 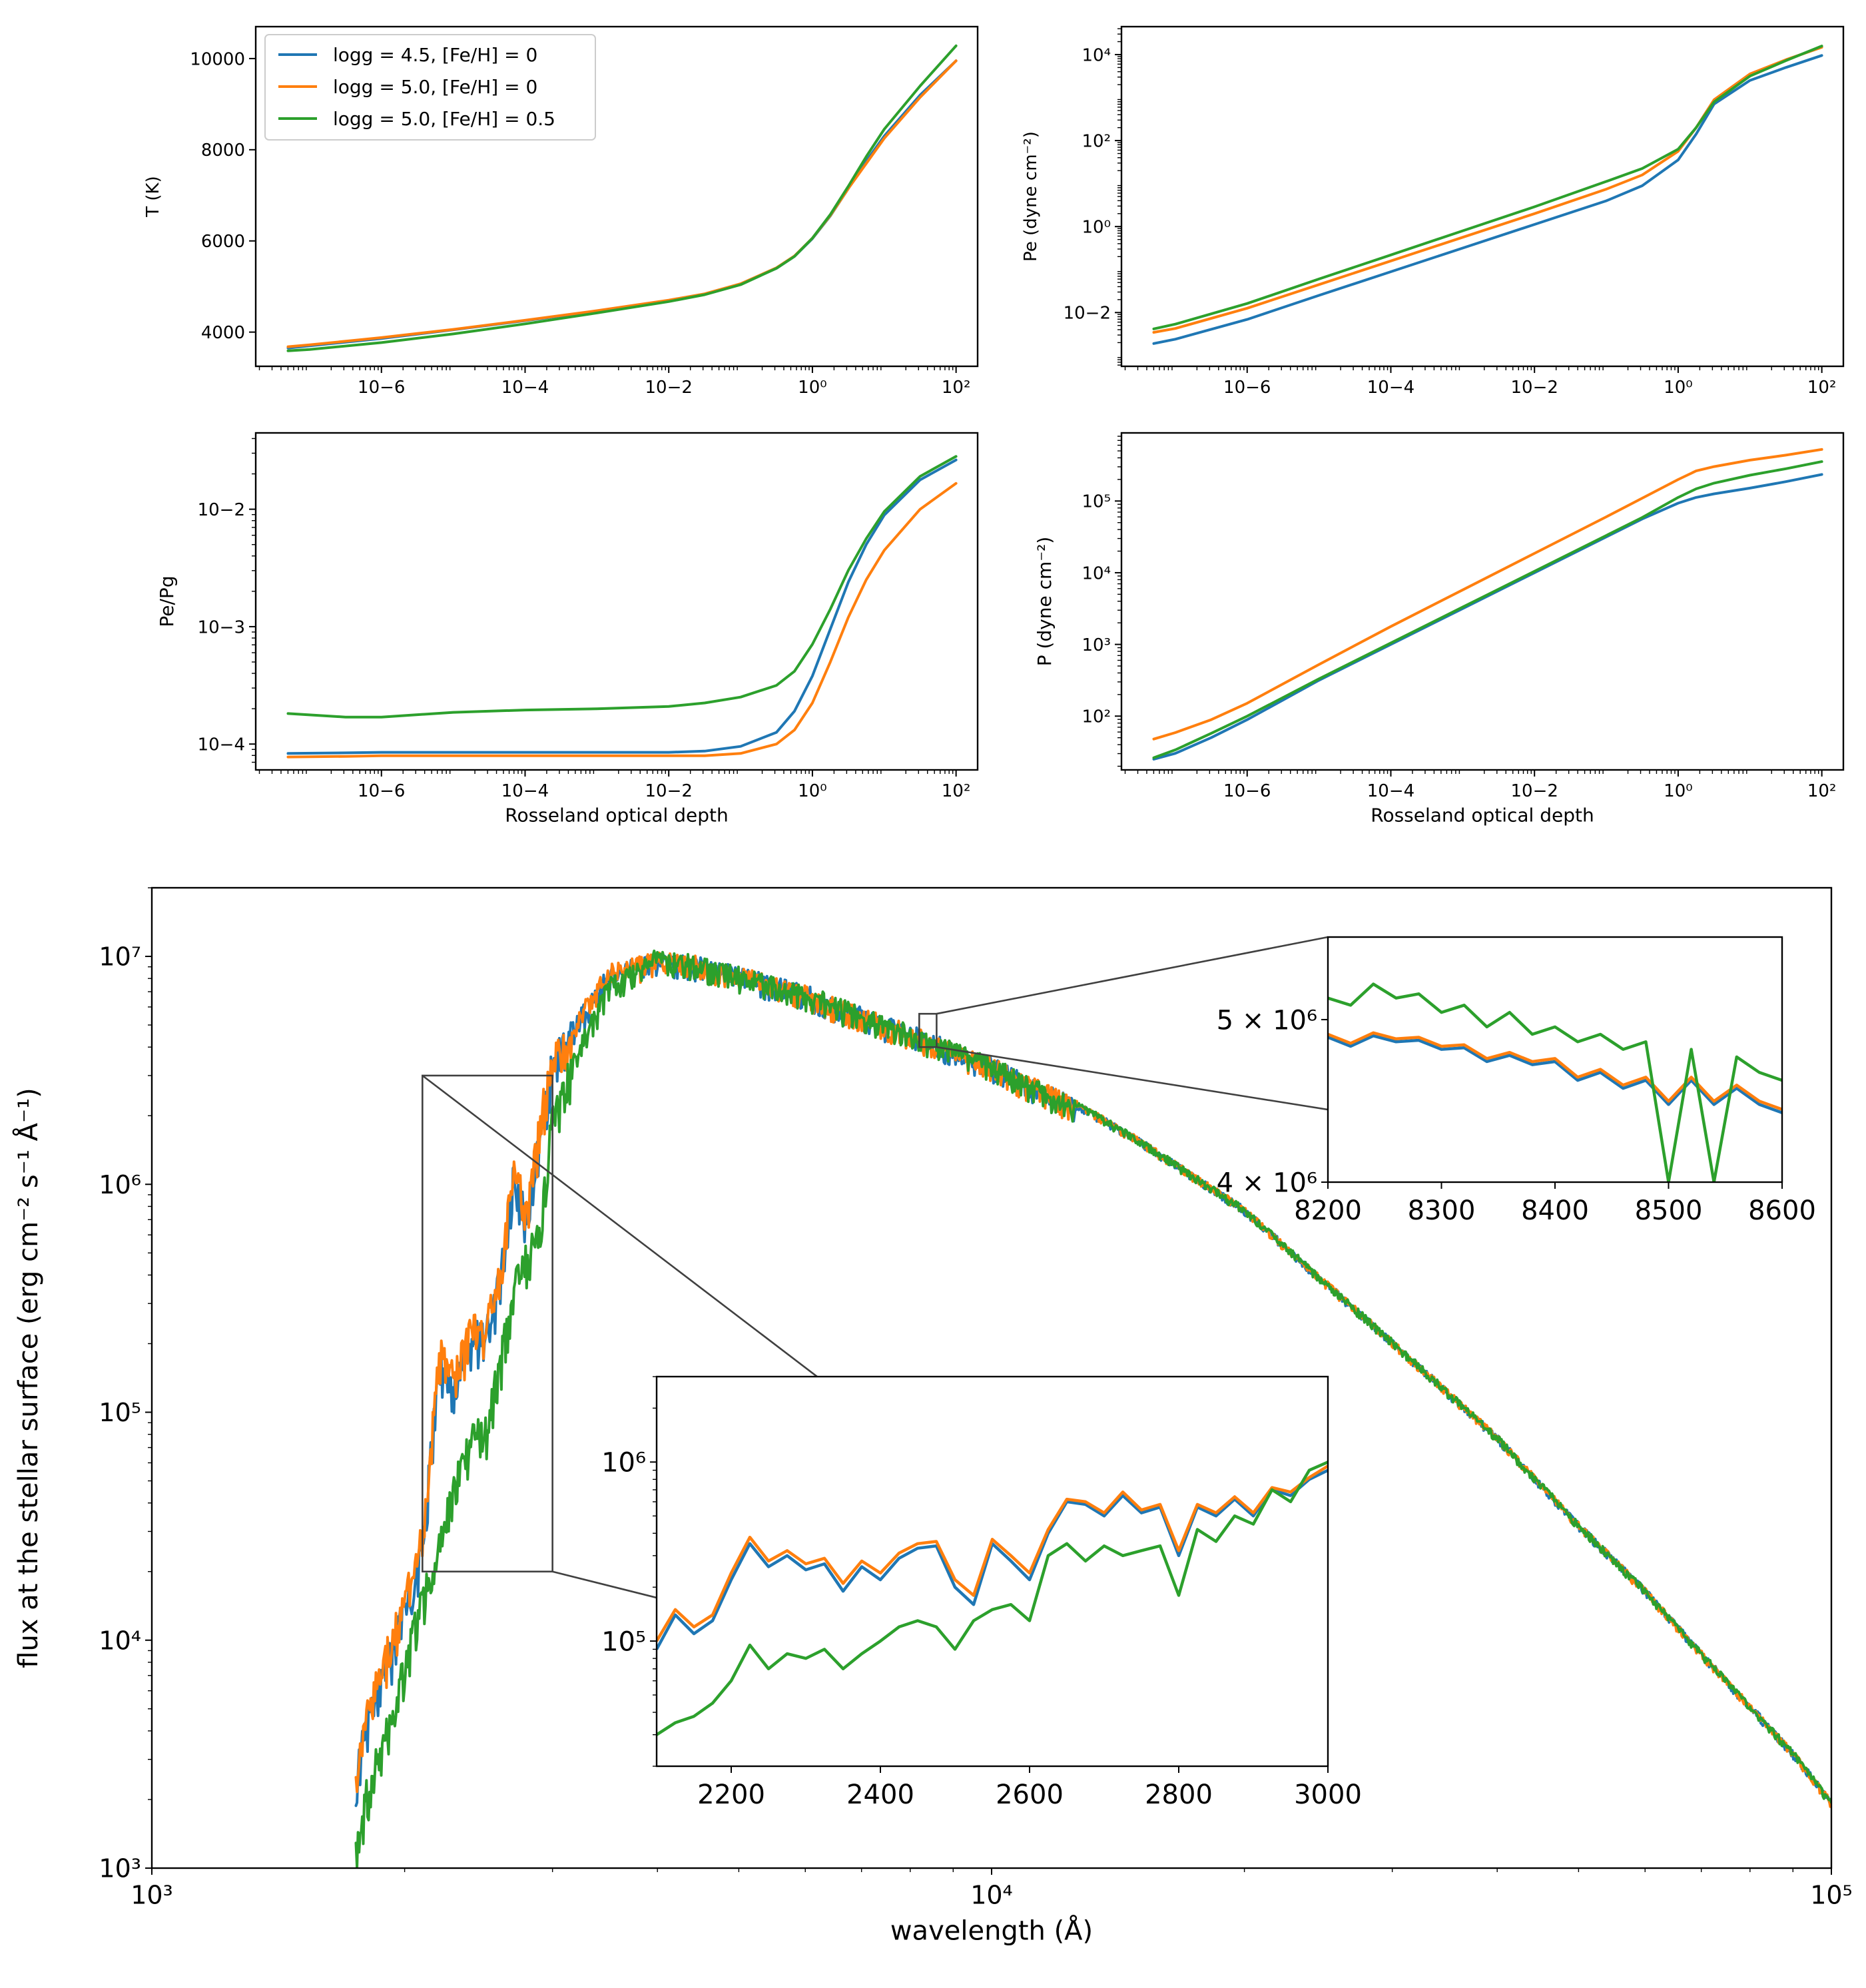 I want to click on inset-near-ir-panel: 8200 8300 8400 8500 8600 4 × 10⁶ 5 × 10⁶, so click(x=1517, y=1081).